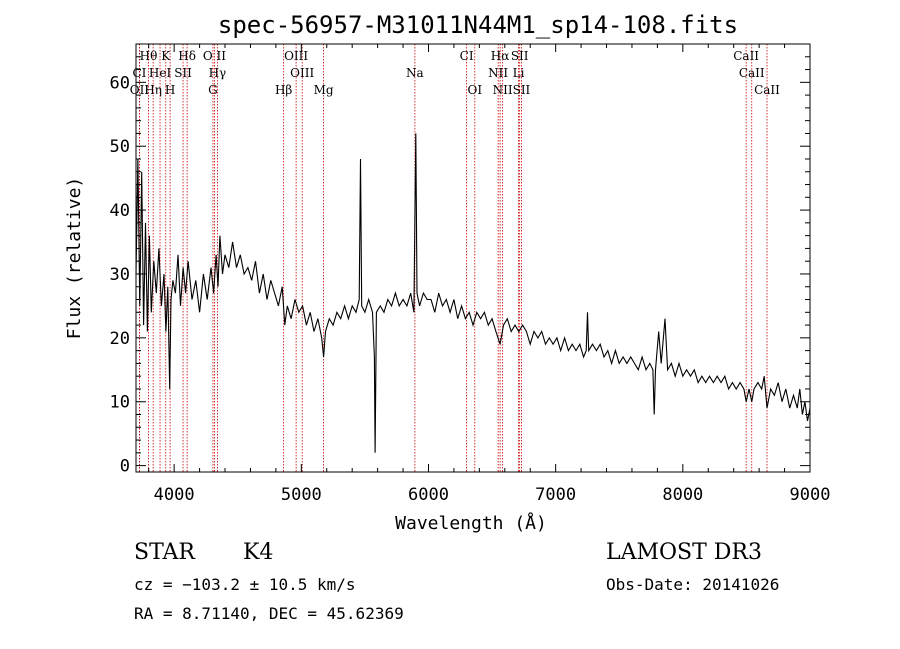 The image size is (900, 649). I want to click on line-label-17: CaII, so click(752, 73).